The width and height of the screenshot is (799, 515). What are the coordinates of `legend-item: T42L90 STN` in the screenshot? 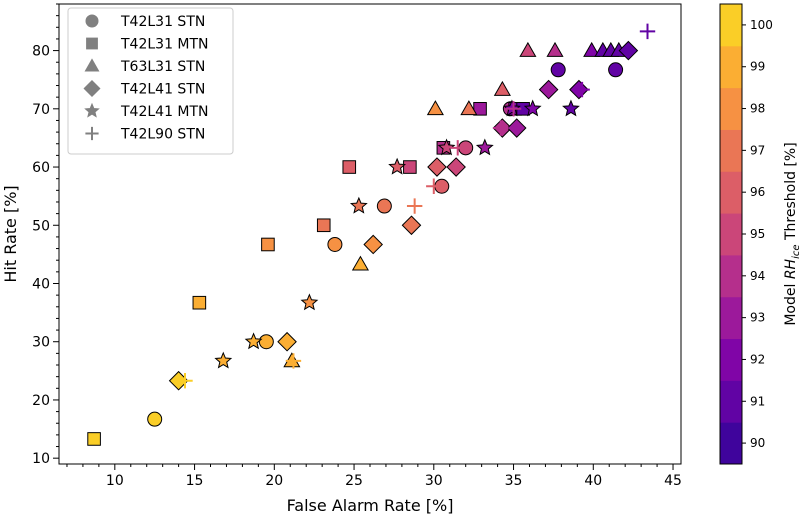 It's located at (145, 135).